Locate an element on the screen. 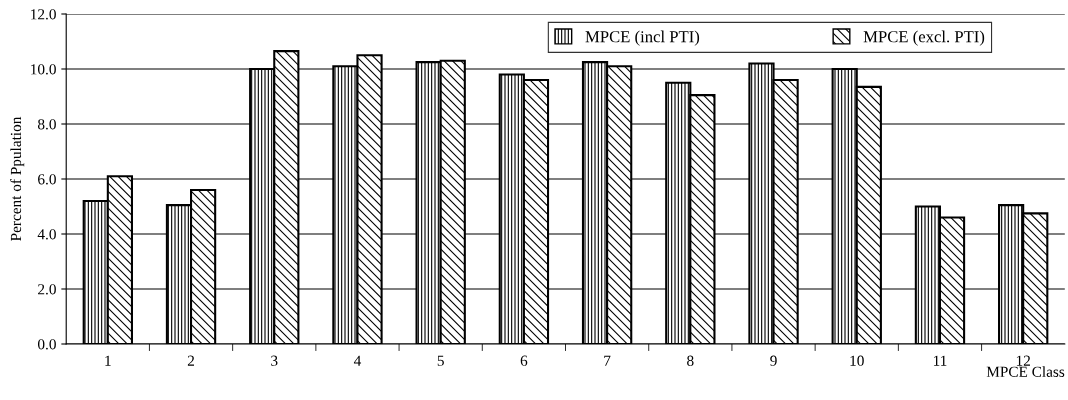 The width and height of the screenshot is (1068, 400). legend-label: MPCE (incl PTI) is located at coordinates (642, 38).